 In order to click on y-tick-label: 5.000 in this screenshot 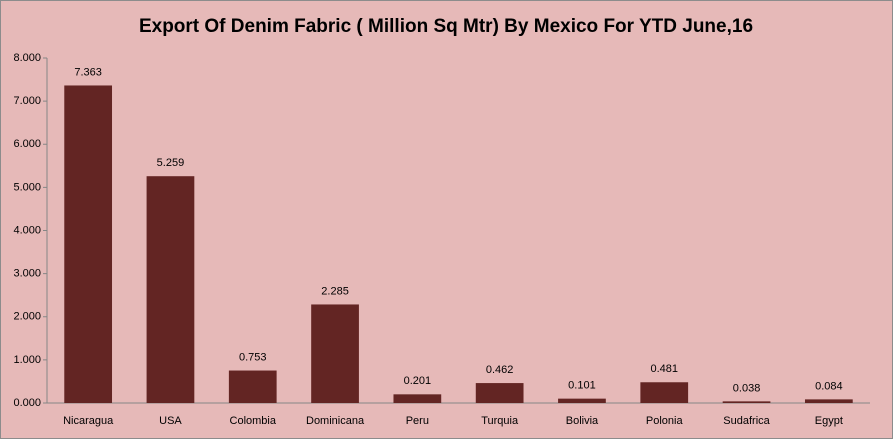, I will do `click(27, 187)`.